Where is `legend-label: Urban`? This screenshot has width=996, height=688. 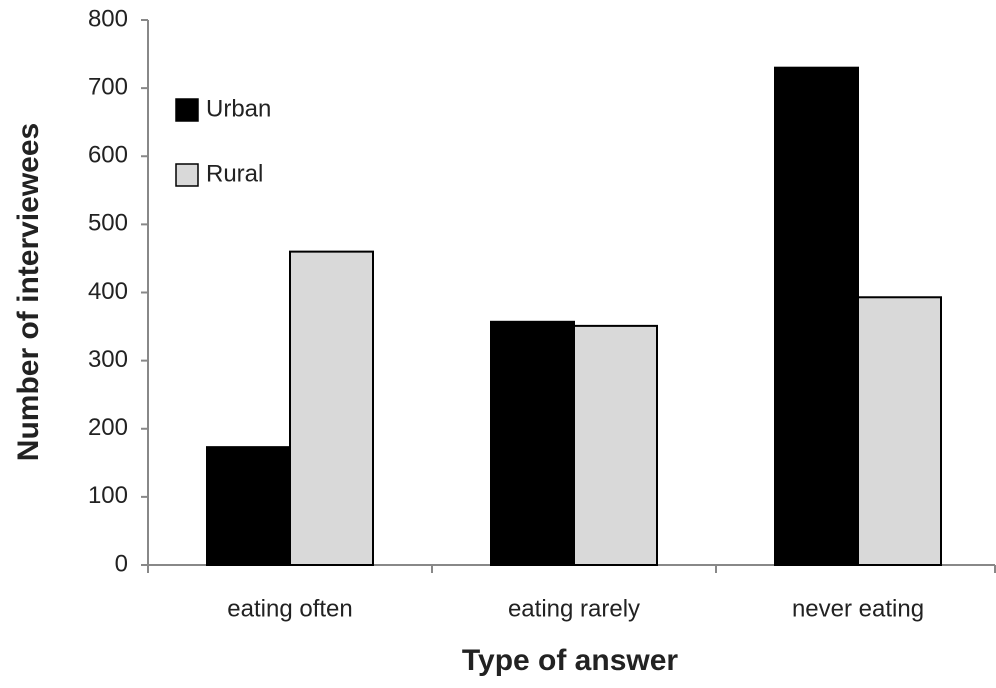
legend-label: Urban is located at coordinates (238, 108).